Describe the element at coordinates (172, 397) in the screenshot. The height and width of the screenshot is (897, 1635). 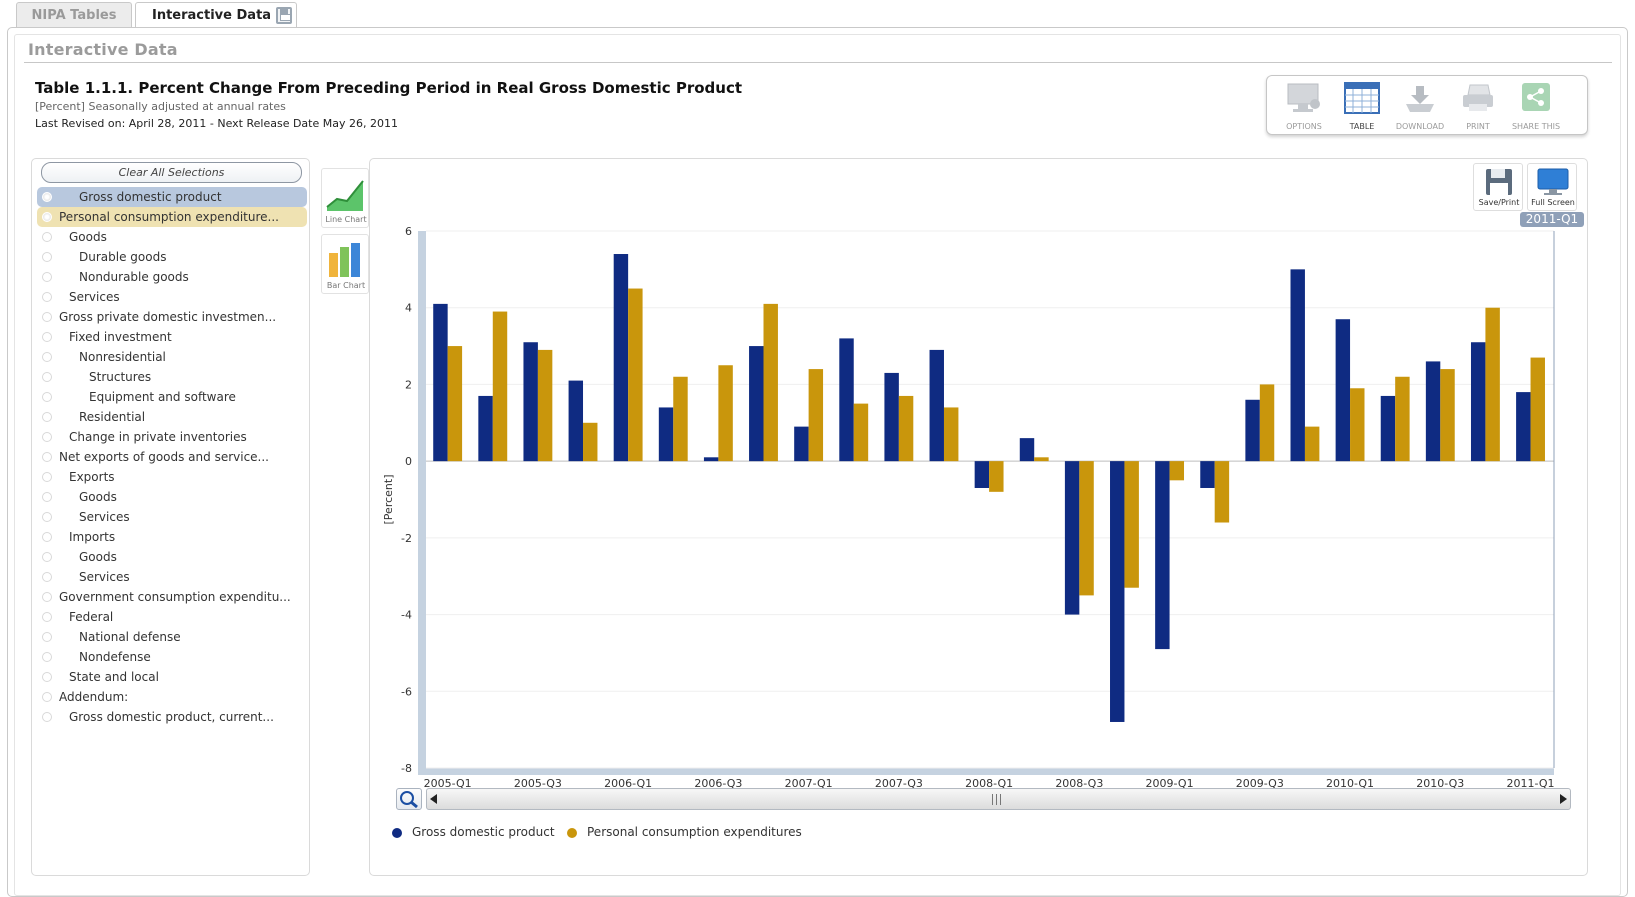
I see `series-item: Equipment and software` at that location.